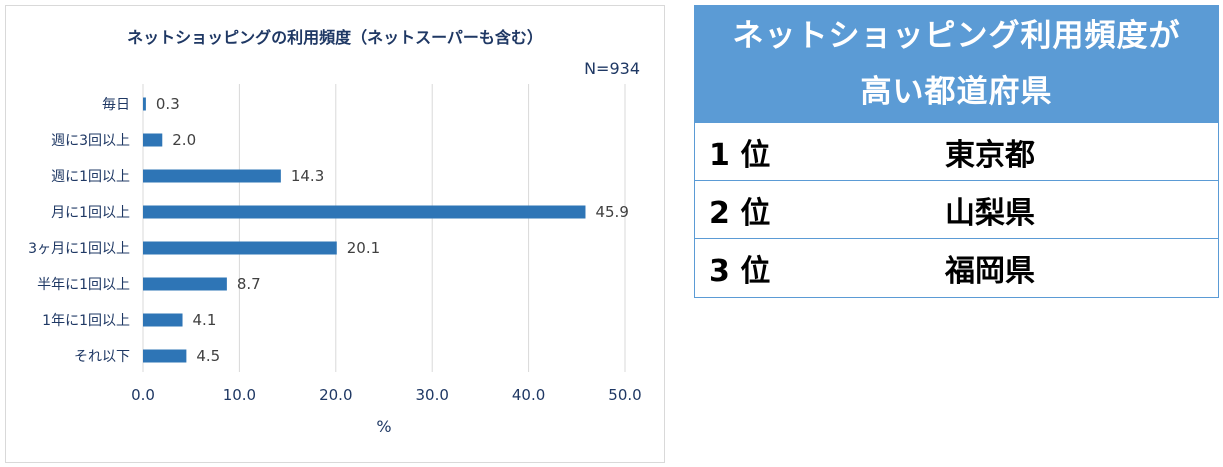  Describe the element at coordinates (335, 37) in the screenshot. I see `chart-title: ネットショッピングの利用頻度（ネットスーパーも含む）` at that location.